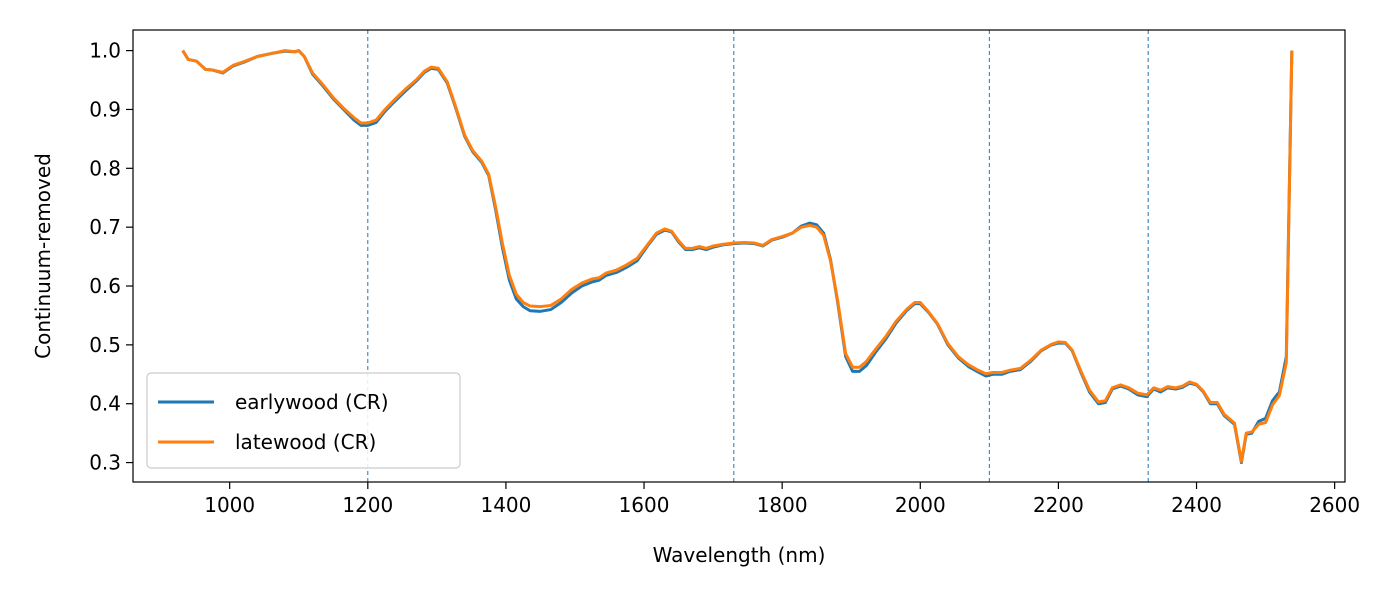 The width and height of the screenshot is (1400, 600). Describe the element at coordinates (229, 505) in the screenshot. I see `x-tick-label: 1000` at that location.